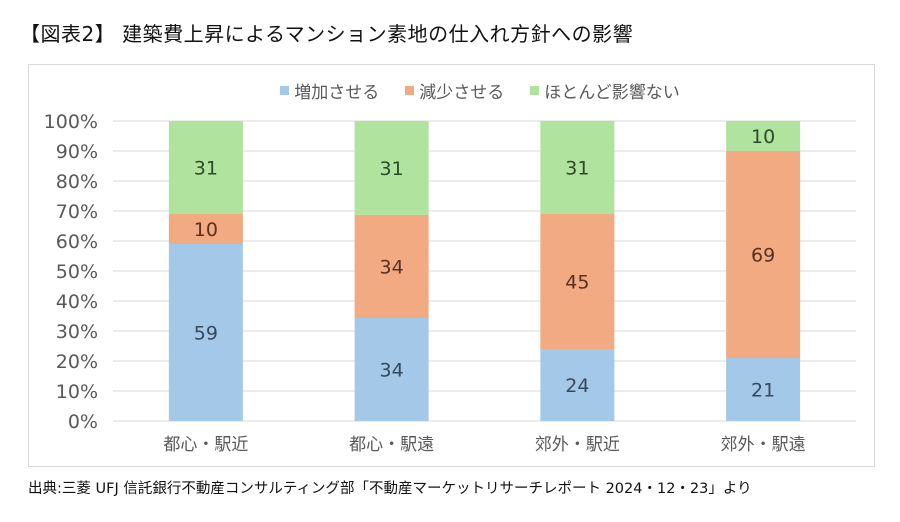 Image resolution: width=900 pixels, height=522 pixels. I want to click on y-tick-label: 50%, so click(77, 272).